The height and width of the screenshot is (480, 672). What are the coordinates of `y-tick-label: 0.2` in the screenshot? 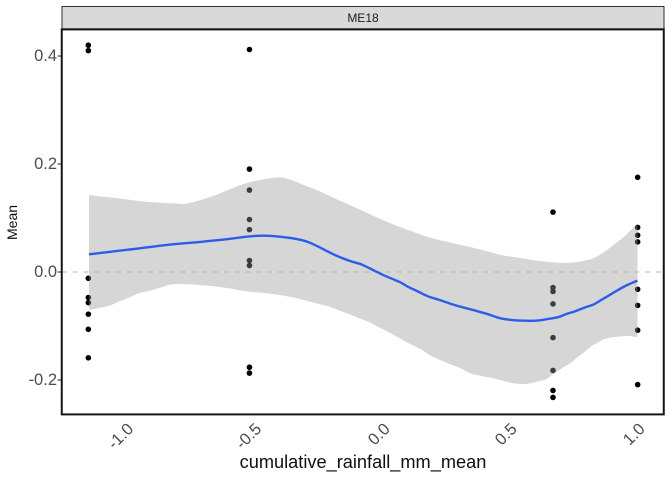 It's located at (45, 163).